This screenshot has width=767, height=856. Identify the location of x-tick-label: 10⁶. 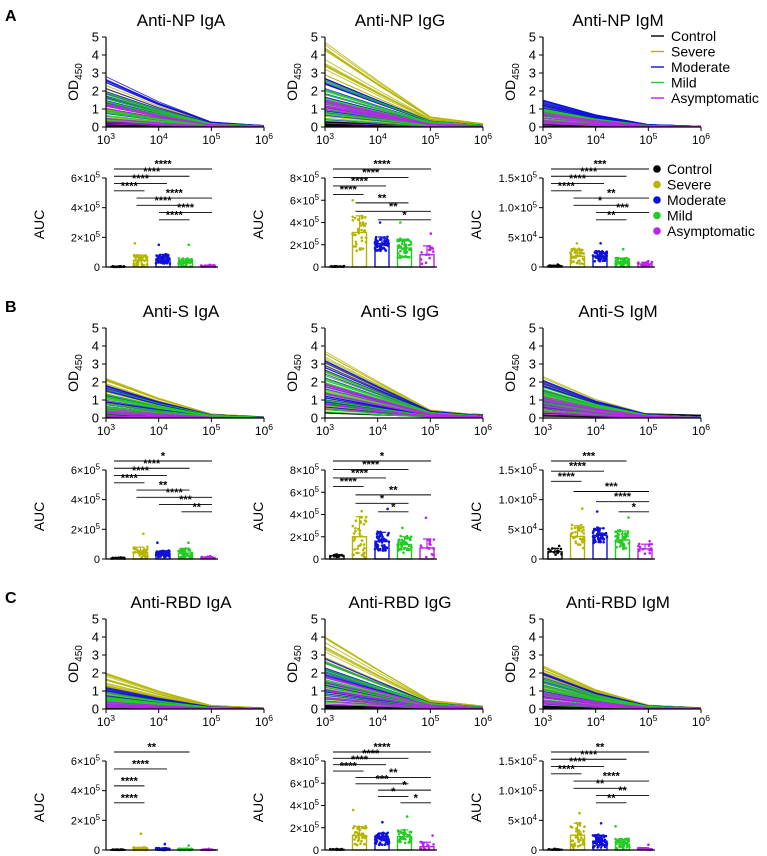
(483, 430).